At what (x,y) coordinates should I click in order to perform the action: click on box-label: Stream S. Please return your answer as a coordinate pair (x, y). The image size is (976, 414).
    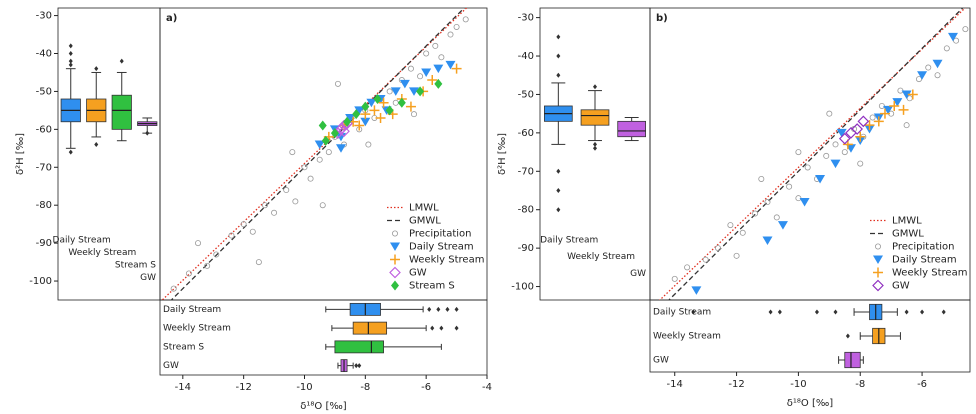
    Looking at the image, I should click on (135, 266).